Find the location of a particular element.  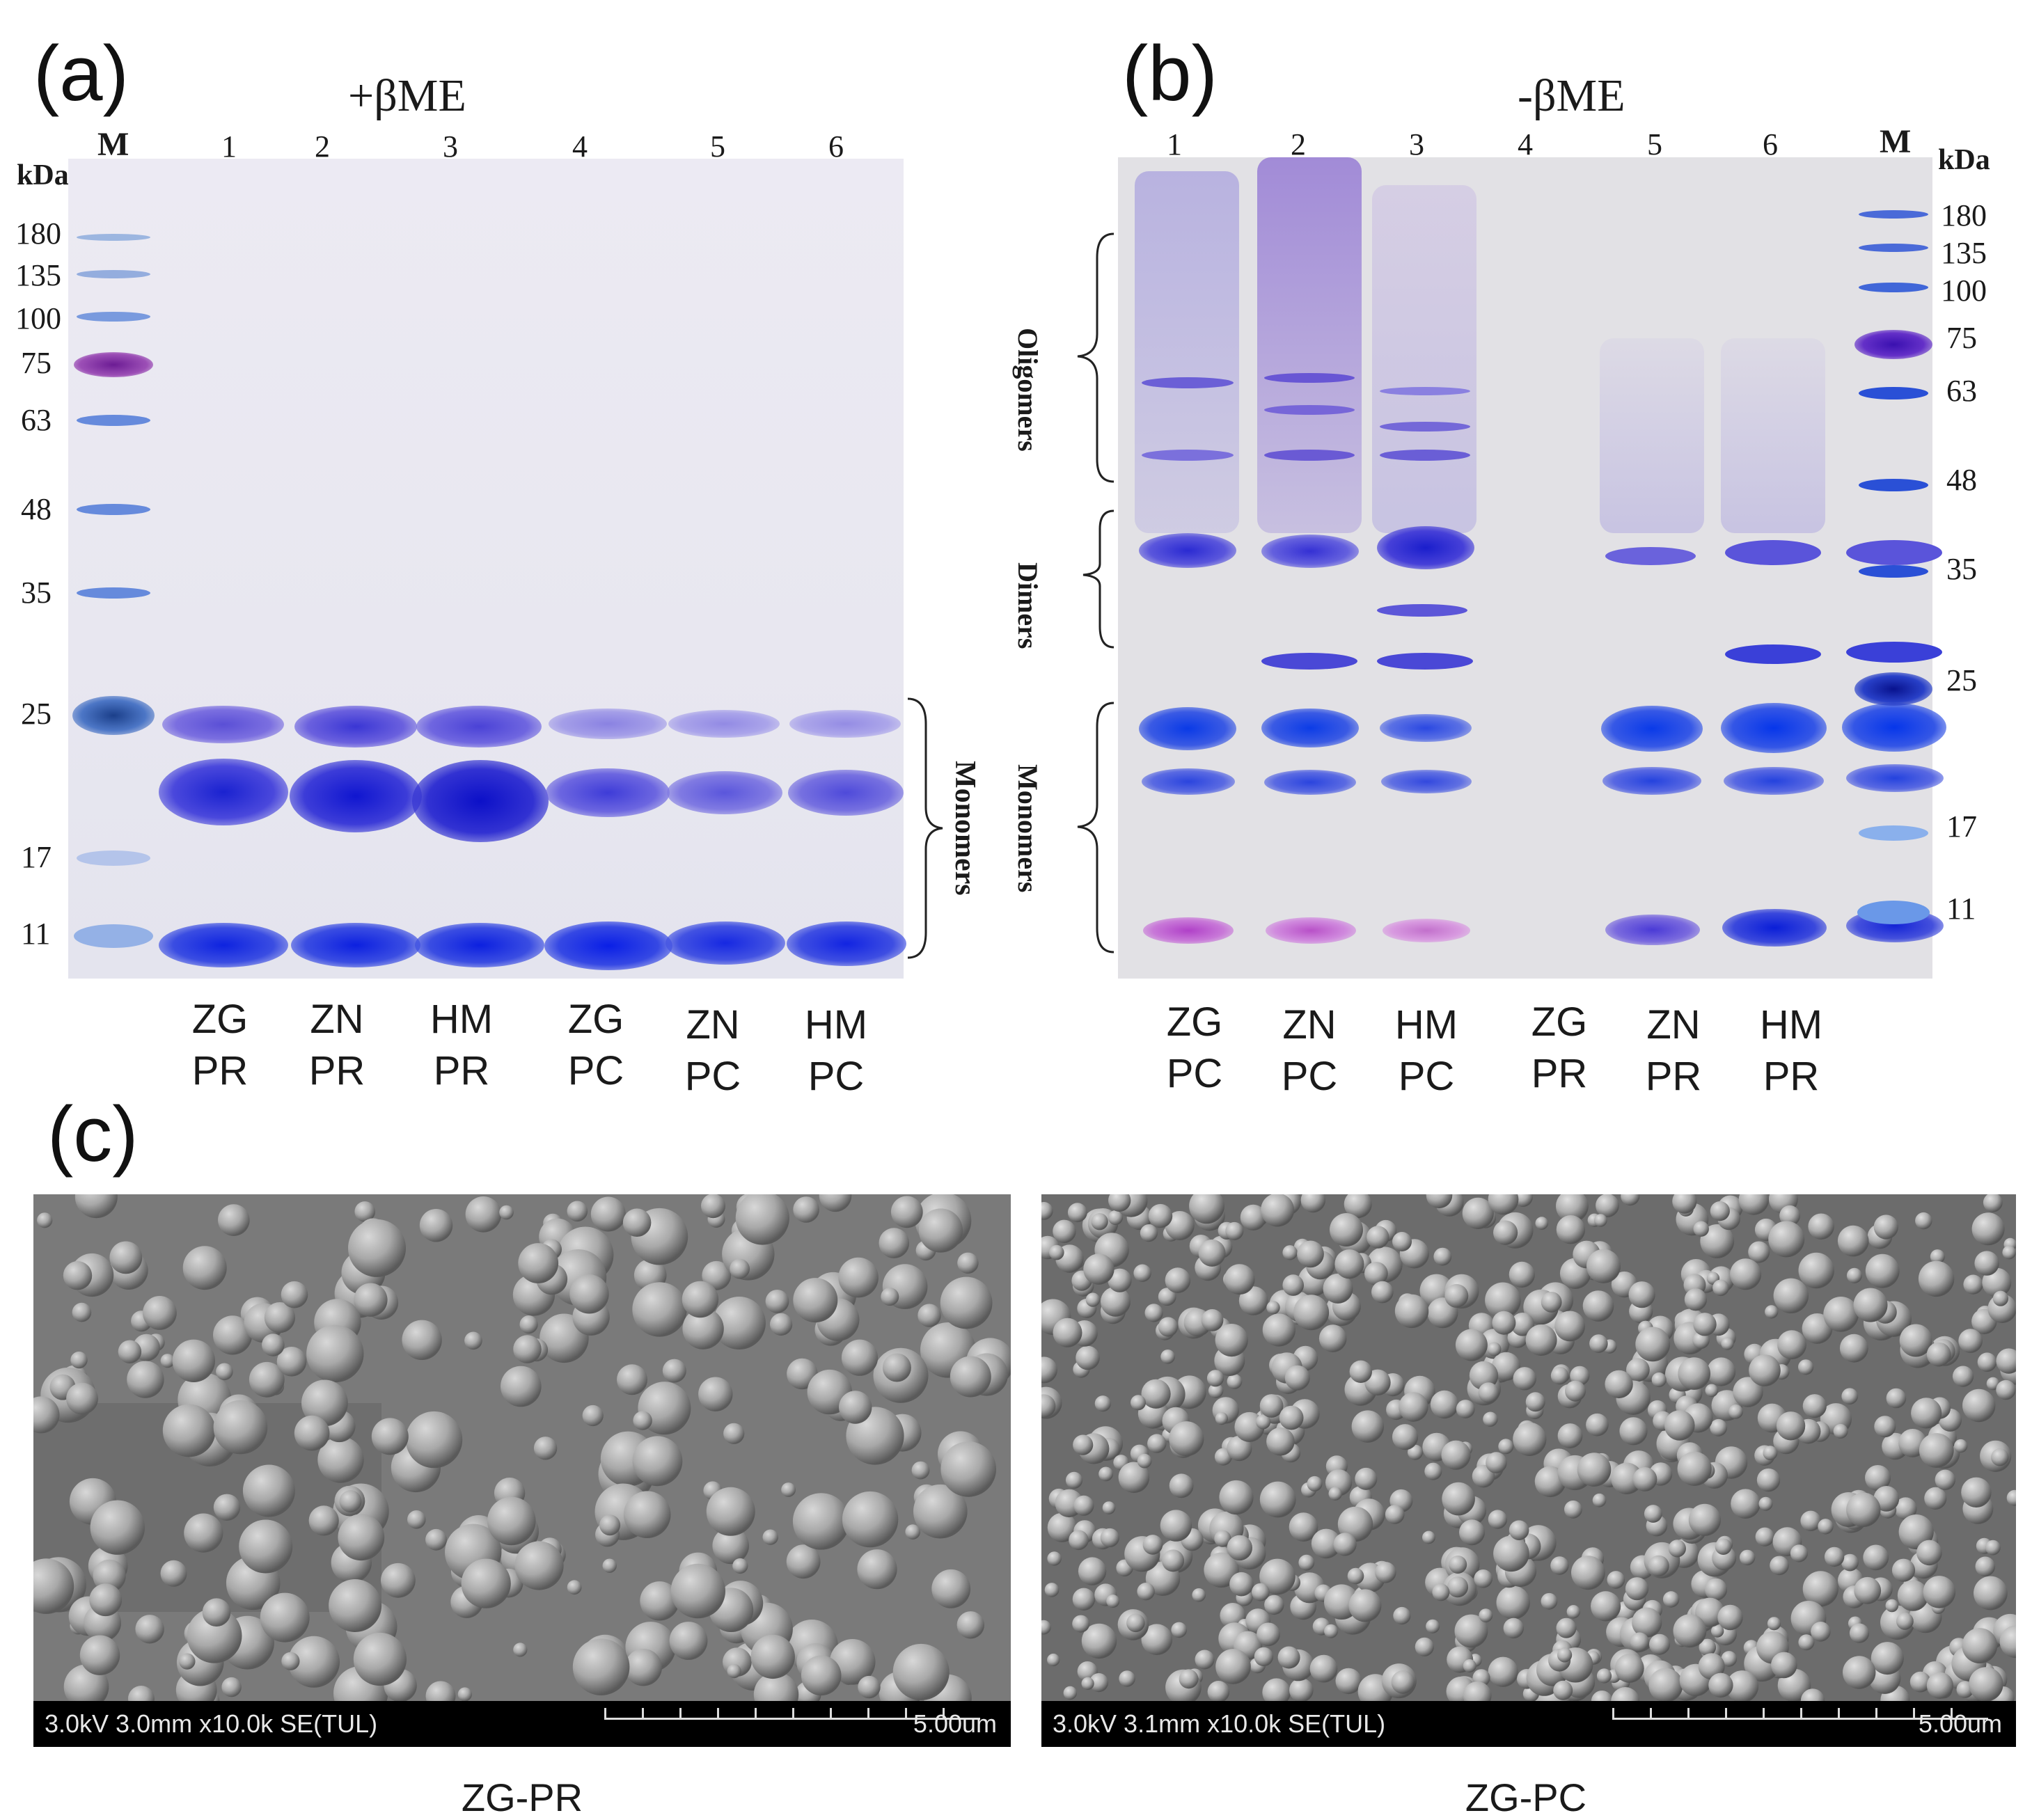

sample-label-line1: ZN is located at coordinates (1673, 1024).